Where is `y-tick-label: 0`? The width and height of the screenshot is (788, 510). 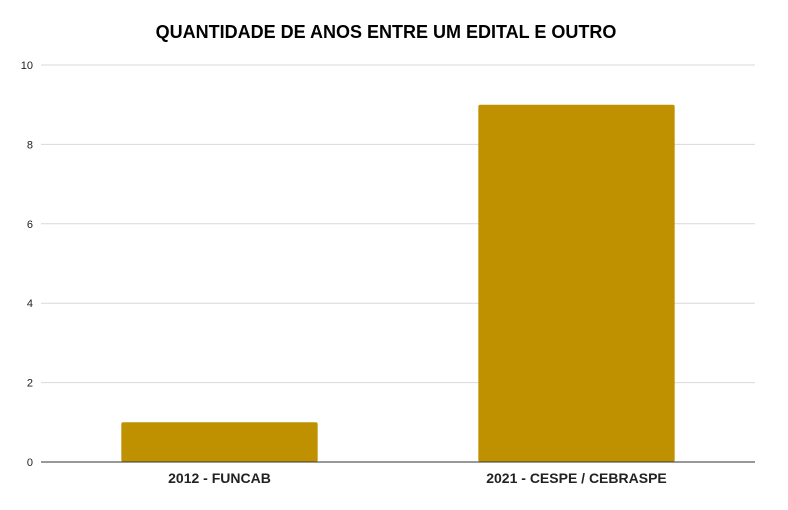
y-tick-label: 0 is located at coordinates (30, 463).